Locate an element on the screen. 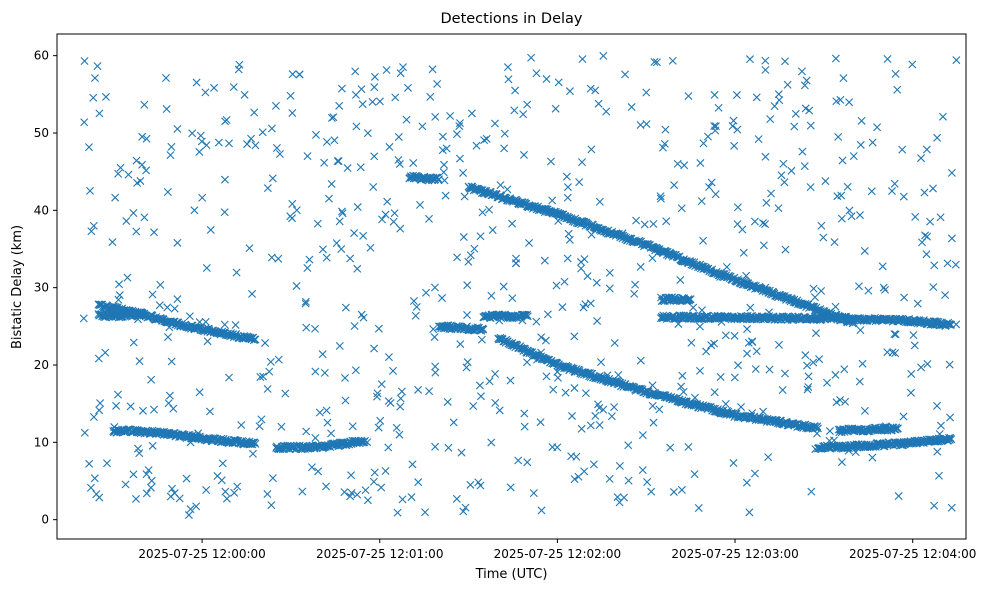 The height and width of the screenshot is (590, 989). y-tick-label: 40 is located at coordinates (41, 210).